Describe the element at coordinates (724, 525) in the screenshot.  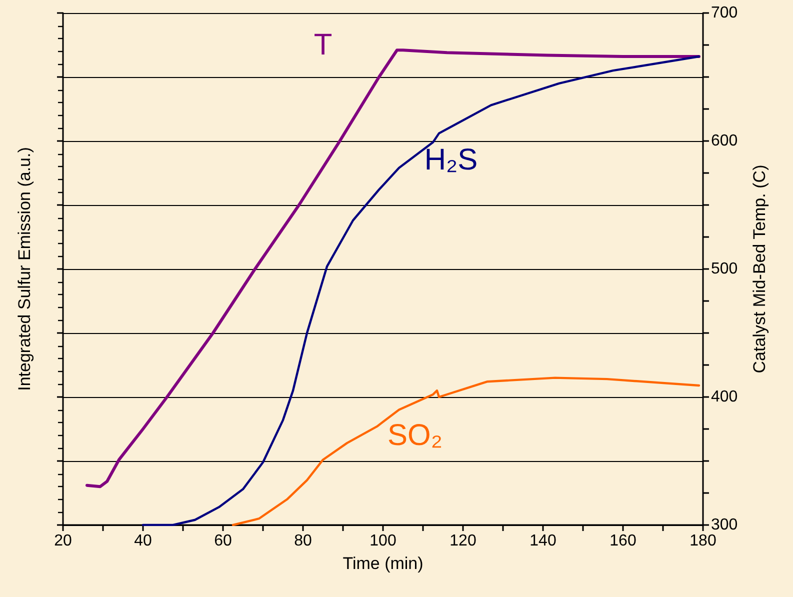
I see `y2-tick-label: 300` at that location.